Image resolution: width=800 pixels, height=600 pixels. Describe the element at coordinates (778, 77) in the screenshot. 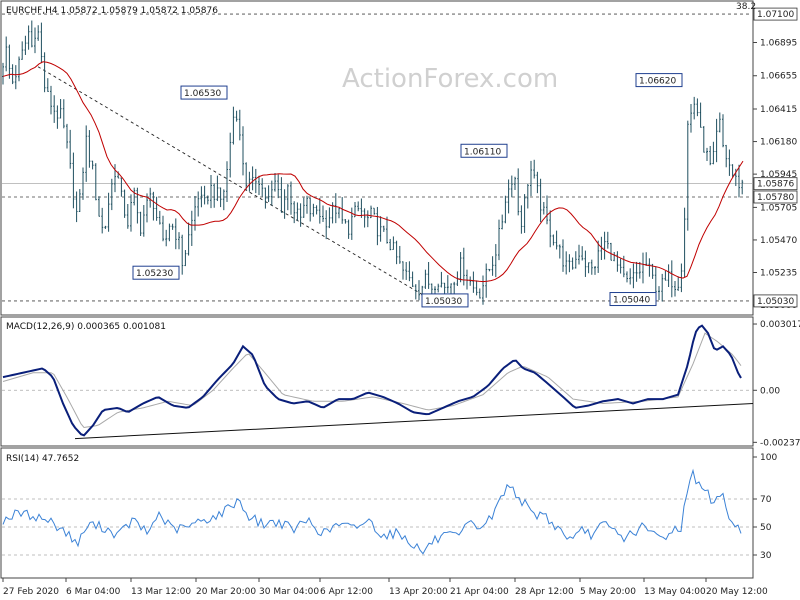

I see `price-tick-label: 1.06655` at that location.